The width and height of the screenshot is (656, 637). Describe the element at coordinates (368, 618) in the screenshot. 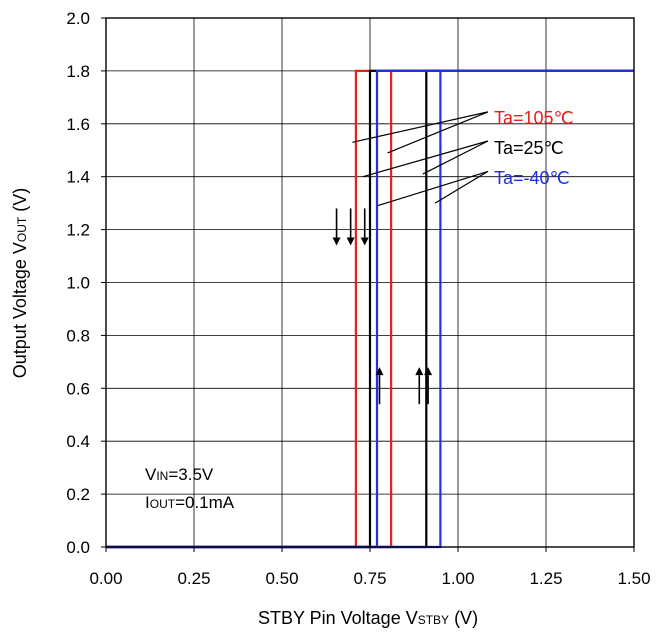

I see `x-axis-title: STBY Pin Voltage VSTBY (V)` at that location.